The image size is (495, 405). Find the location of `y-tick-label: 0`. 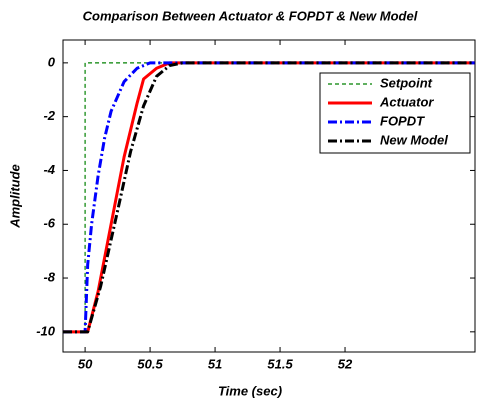

y-tick-label: 0 is located at coordinates (52, 61).